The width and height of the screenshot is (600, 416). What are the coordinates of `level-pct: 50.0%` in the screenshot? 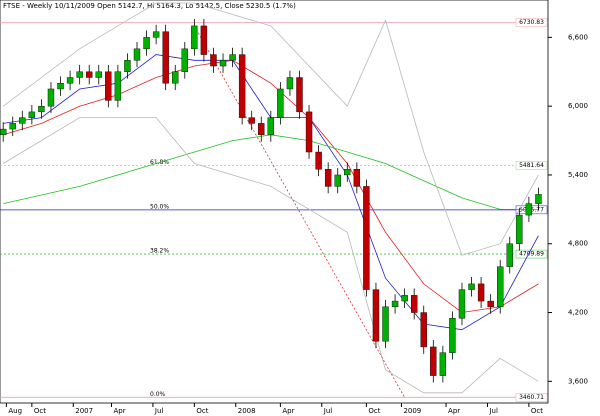 It's located at (159, 206).